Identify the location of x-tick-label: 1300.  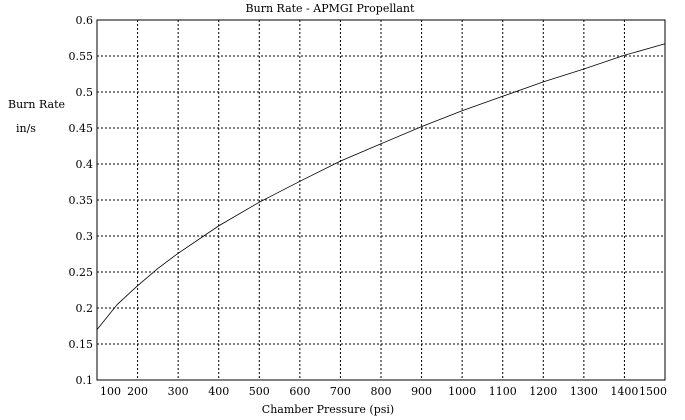
(584, 391).